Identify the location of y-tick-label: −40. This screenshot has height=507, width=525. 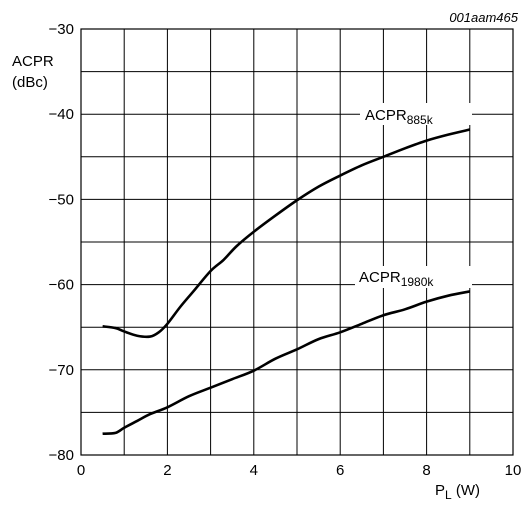
(61, 114).